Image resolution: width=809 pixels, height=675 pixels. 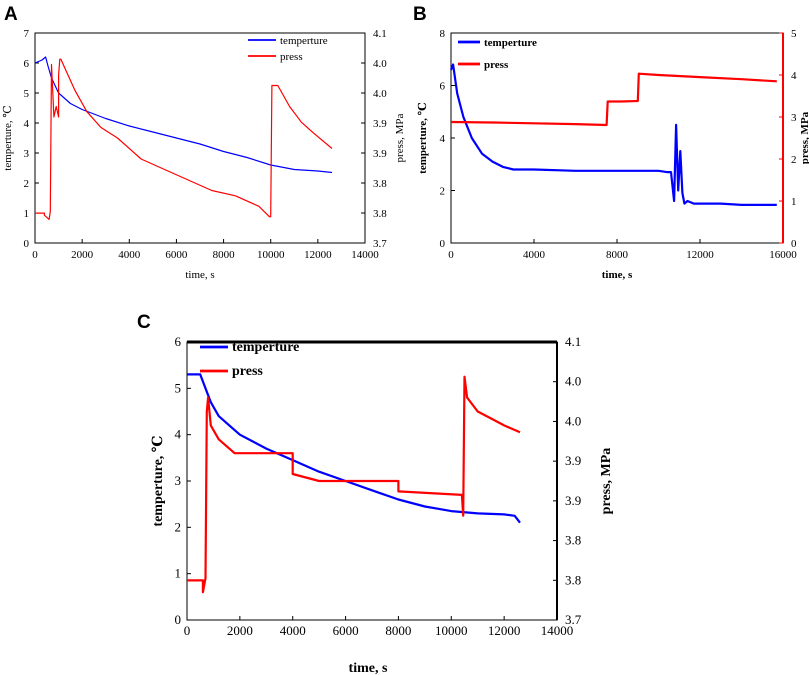 What do you see at coordinates (400, 137) in the screenshot?
I see `chart-a-y2label: press, MPa` at bounding box center [400, 137].